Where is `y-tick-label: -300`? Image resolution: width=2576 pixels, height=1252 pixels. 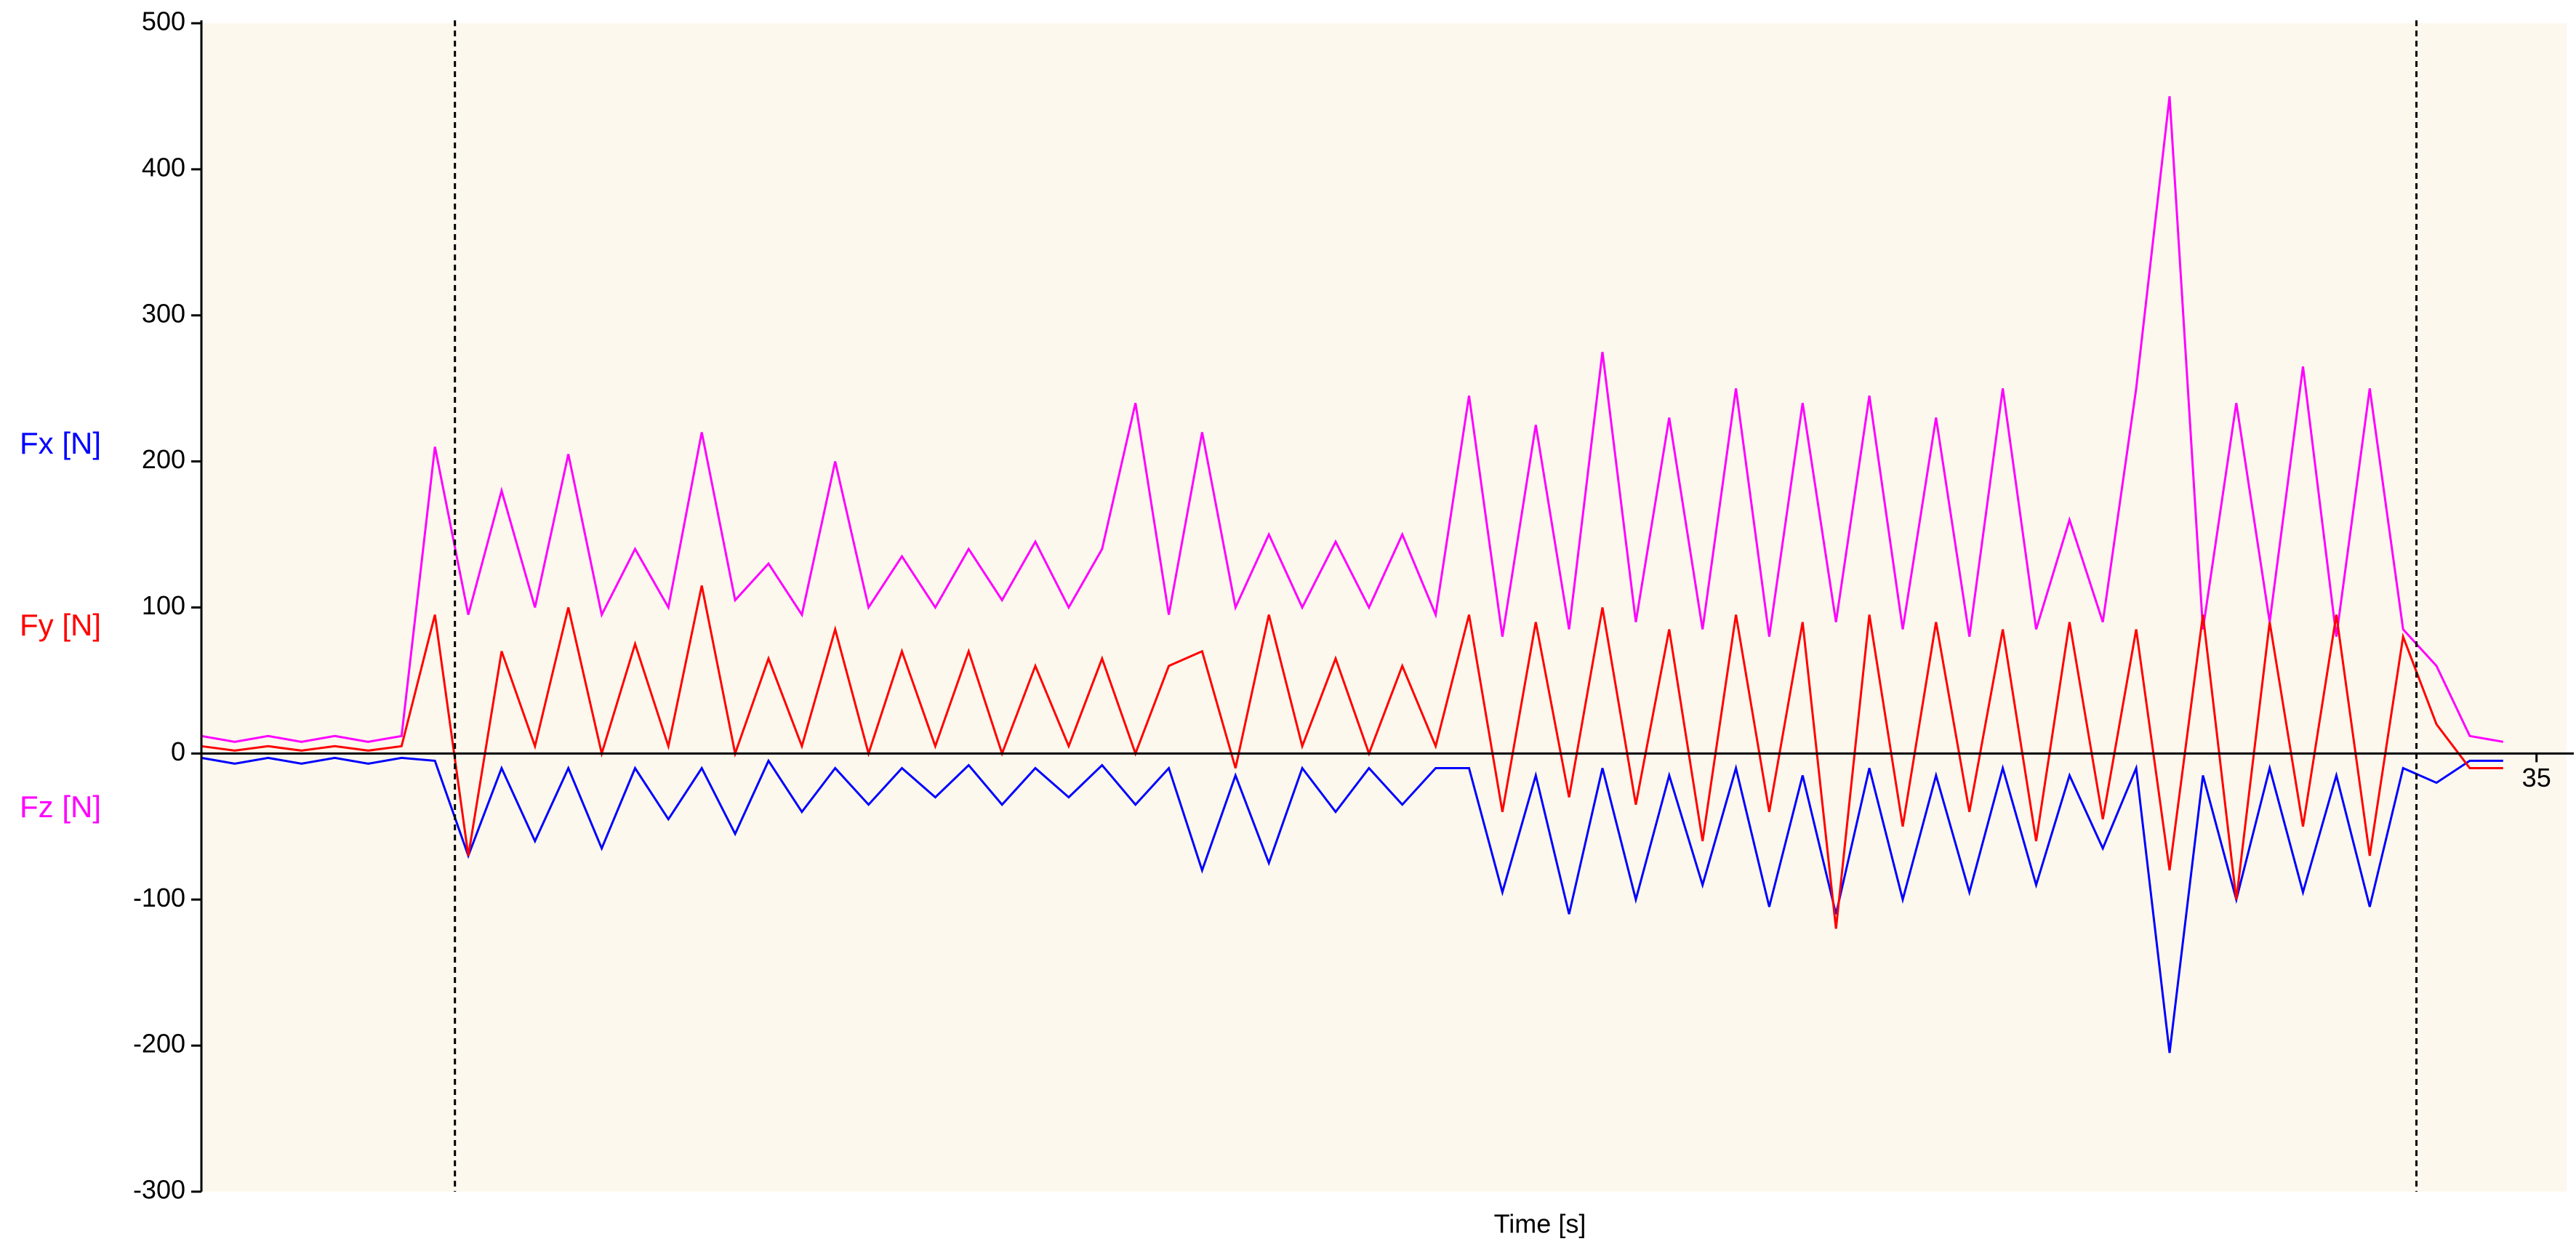
y-tick-label: -300 is located at coordinates (159, 1190).